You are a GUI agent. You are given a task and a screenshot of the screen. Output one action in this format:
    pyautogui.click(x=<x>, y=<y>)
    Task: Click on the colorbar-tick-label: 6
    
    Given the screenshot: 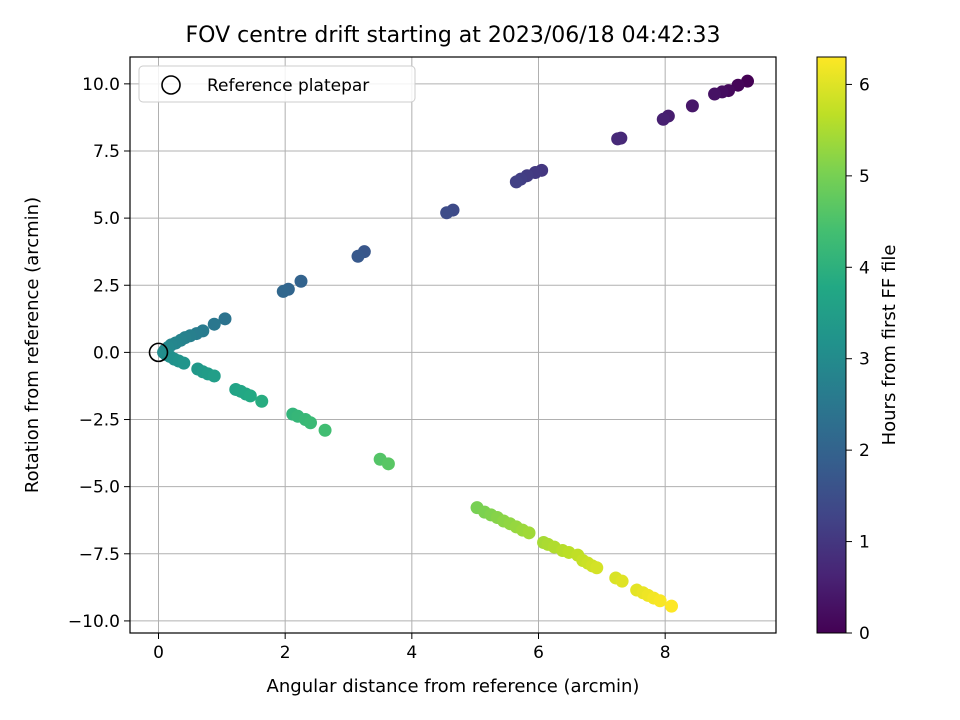 What is the action you would take?
    pyautogui.click(x=864, y=85)
    